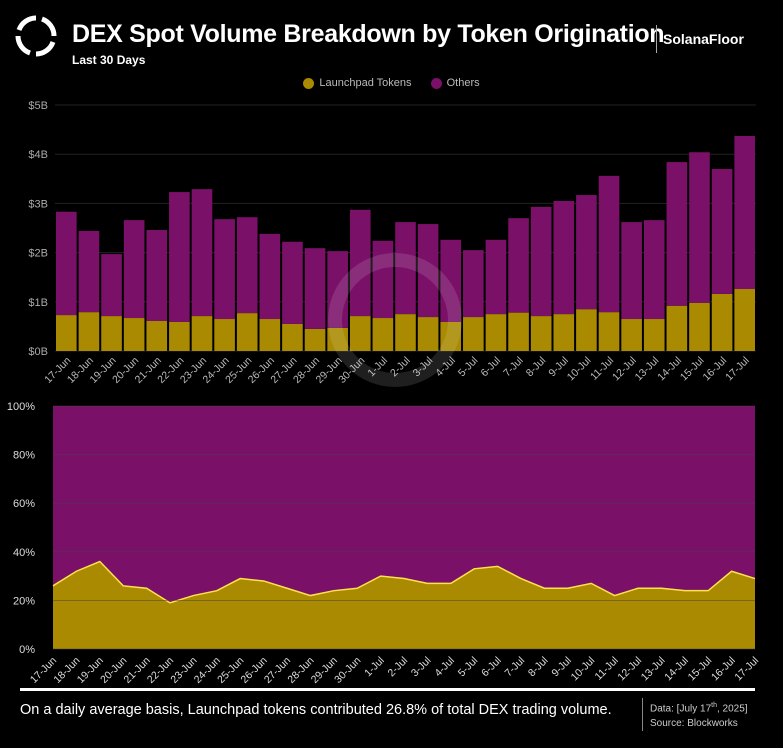 The width and height of the screenshot is (783, 748). I want to click on y-tick-label: $3B, so click(38, 204).